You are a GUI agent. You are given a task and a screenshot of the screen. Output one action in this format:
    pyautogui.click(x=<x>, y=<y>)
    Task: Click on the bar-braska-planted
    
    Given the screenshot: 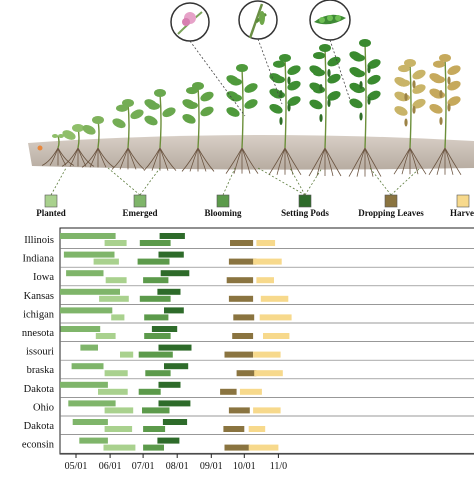 What is the action you would take?
    pyautogui.click(x=116, y=373)
    